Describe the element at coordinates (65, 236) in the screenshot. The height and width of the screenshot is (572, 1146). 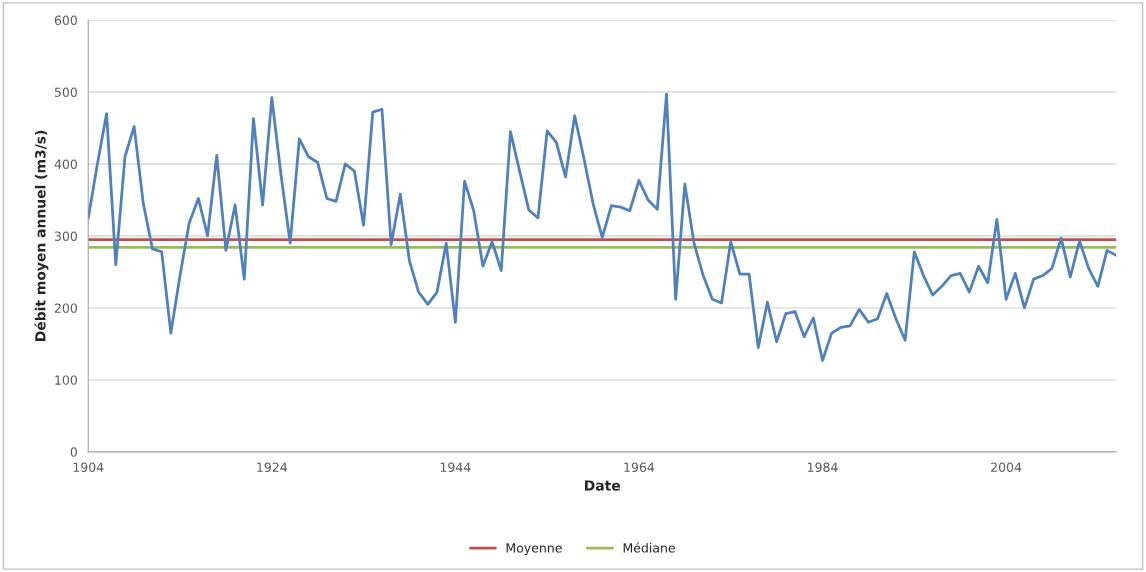
I see `y-tick-label: 300` at that location.